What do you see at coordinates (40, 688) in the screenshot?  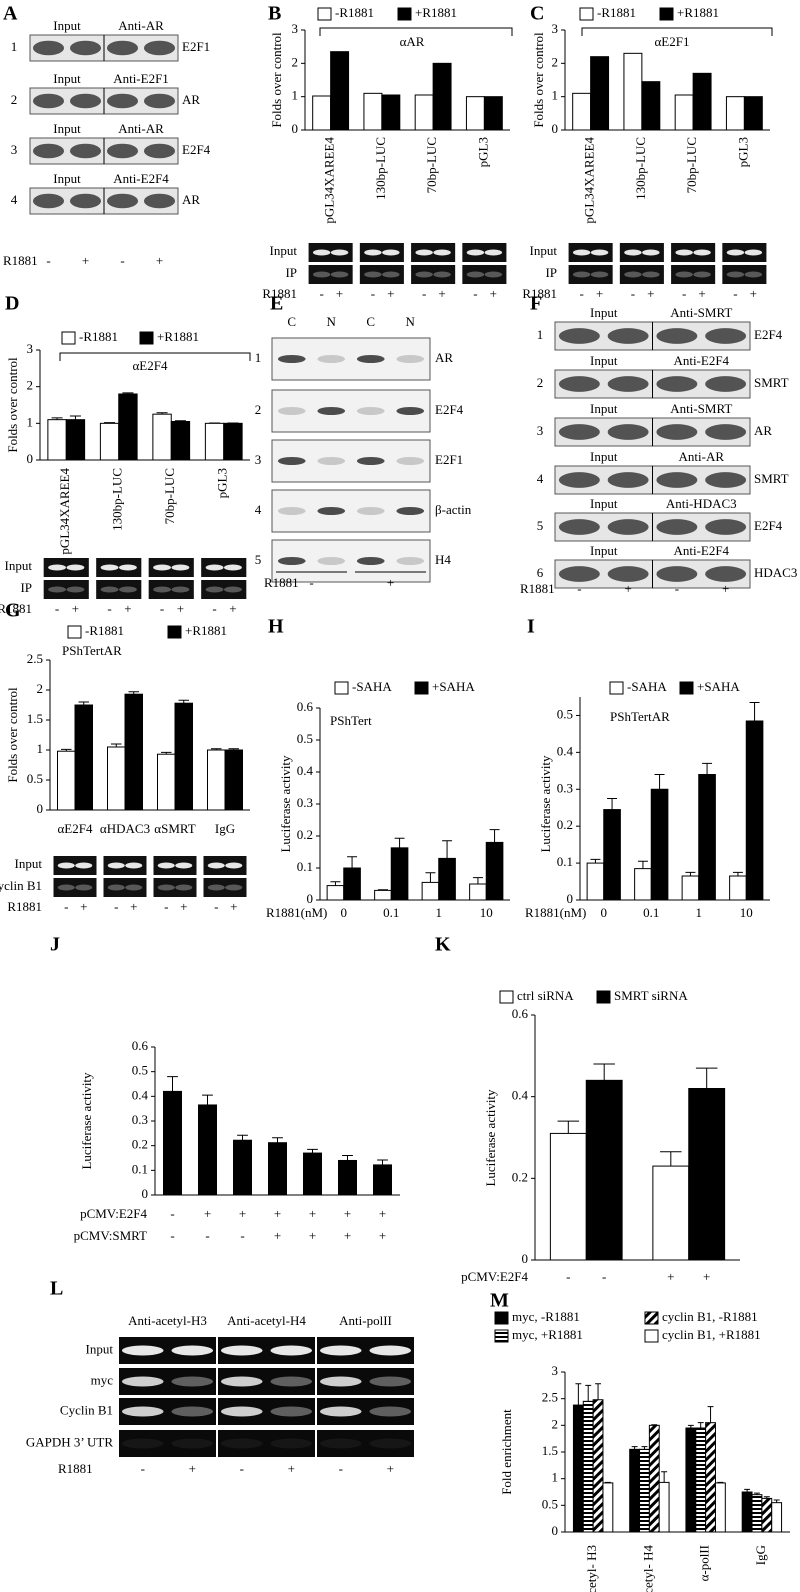 I see `y-tick-label: 2` at bounding box center [40, 688].